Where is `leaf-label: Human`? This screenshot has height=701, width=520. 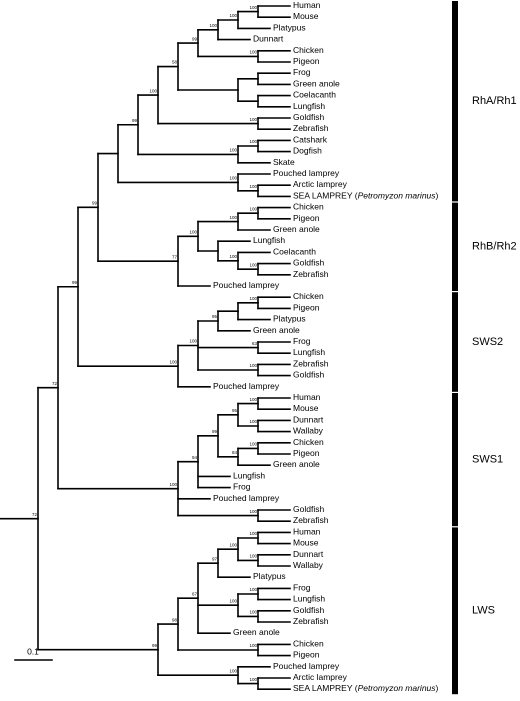
leaf-label: Human is located at coordinates (307, 532).